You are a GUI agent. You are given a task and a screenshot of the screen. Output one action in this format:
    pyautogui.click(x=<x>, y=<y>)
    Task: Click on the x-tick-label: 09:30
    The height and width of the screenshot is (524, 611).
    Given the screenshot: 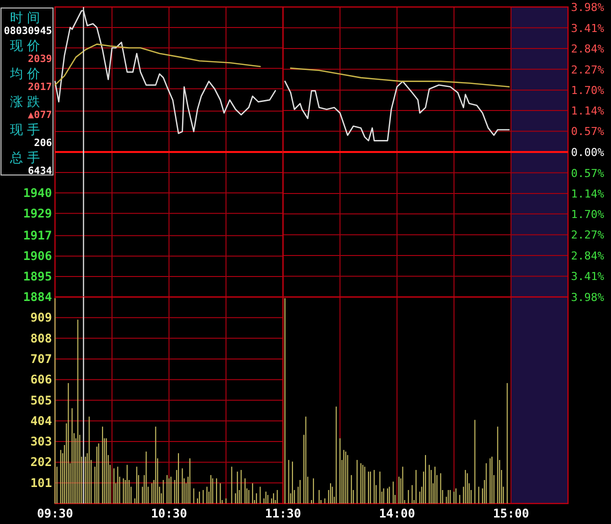 What is the action you would take?
    pyautogui.click(x=55, y=513)
    